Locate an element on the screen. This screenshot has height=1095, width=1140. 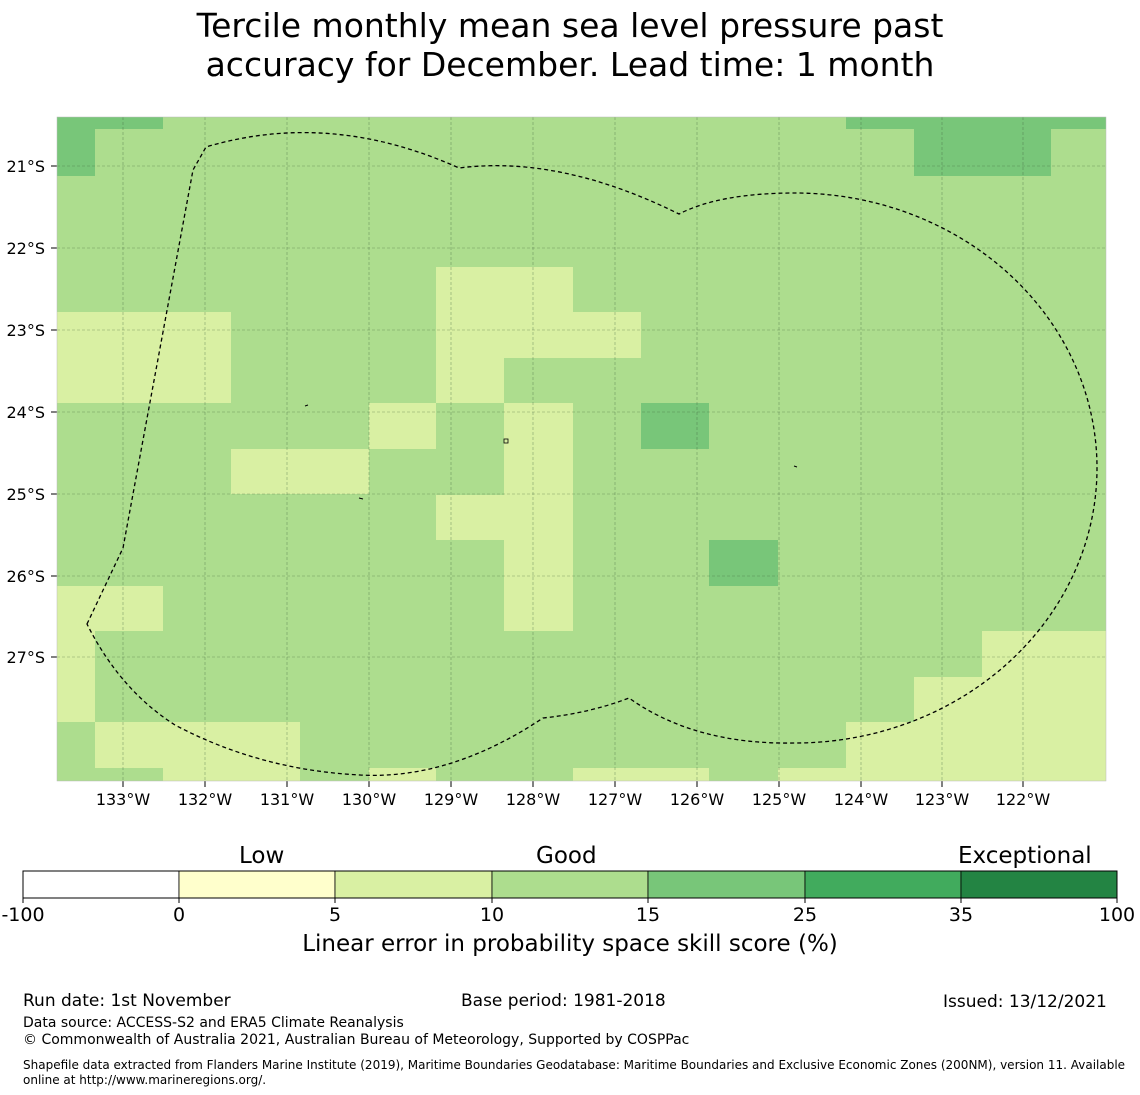
longitude-label: 122°W is located at coordinates (1023, 799).